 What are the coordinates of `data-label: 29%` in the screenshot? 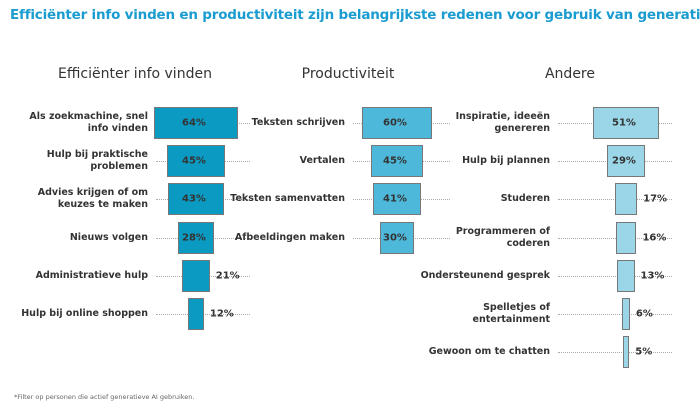 It's located at (624, 161).